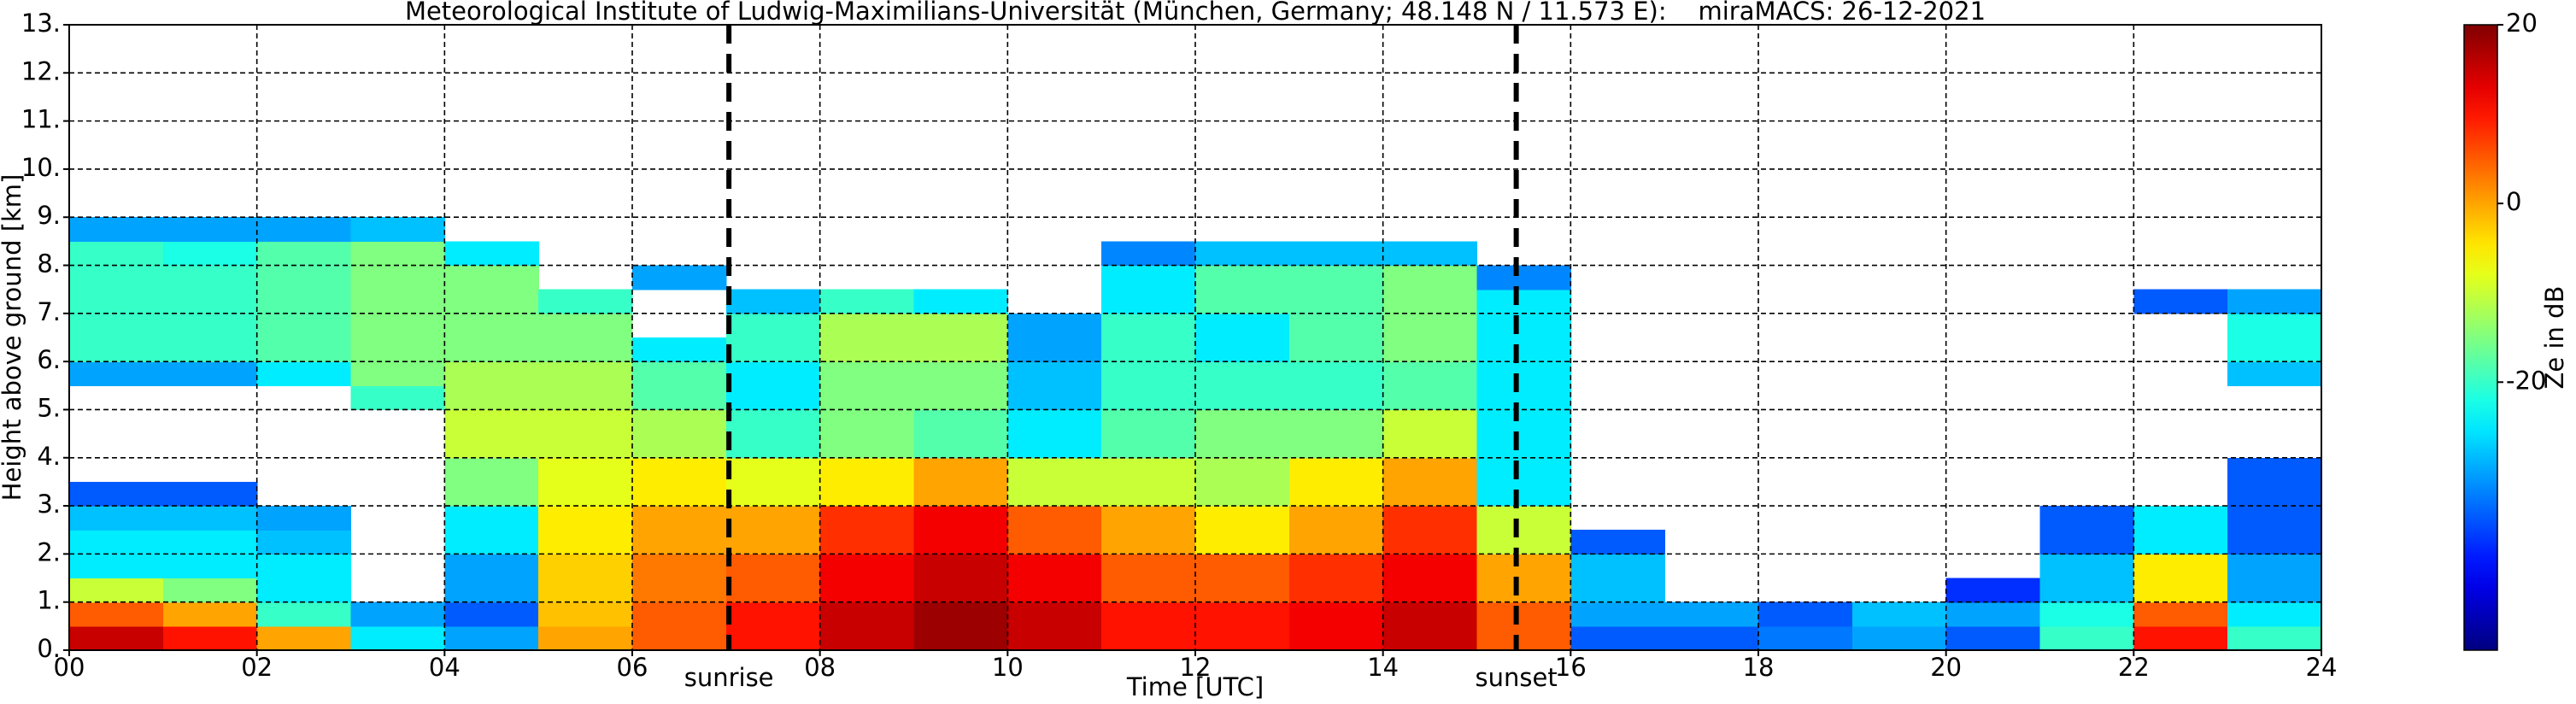  I want to click on y-tick-label: 2., so click(49, 551).